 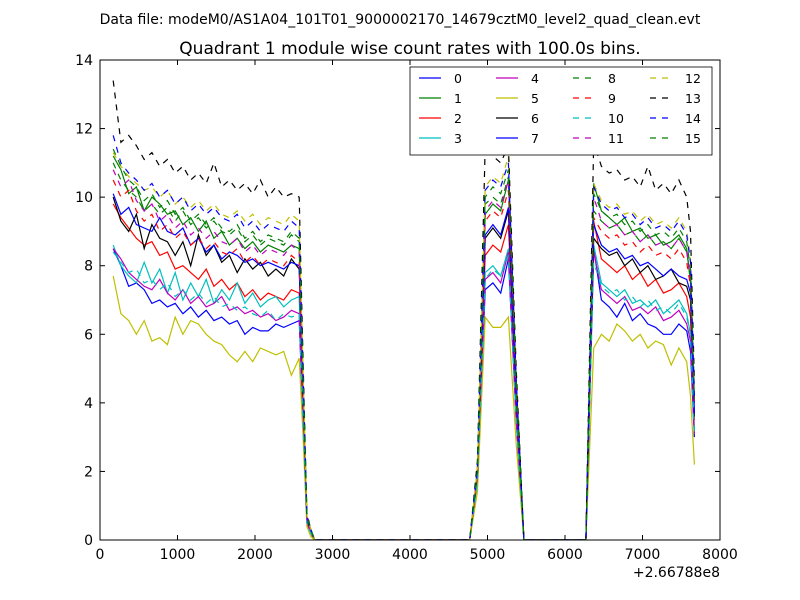 What do you see at coordinates (88, 541) in the screenshot?
I see `y-tick-label: 0` at bounding box center [88, 541].